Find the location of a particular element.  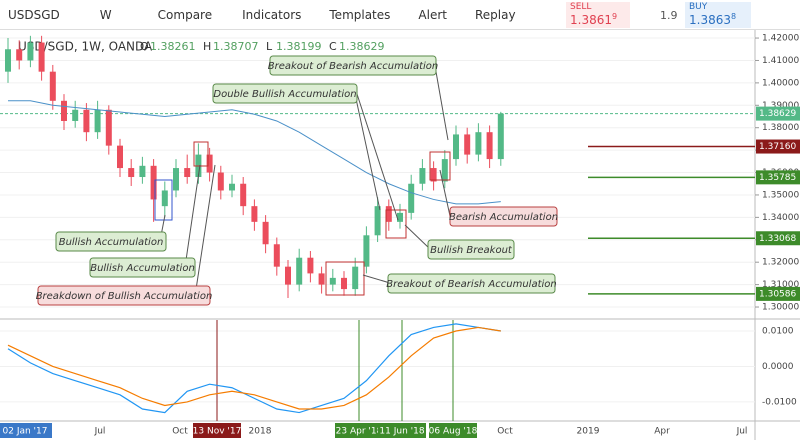

y-tick-label: 1.30000 is located at coordinates (780, 308).